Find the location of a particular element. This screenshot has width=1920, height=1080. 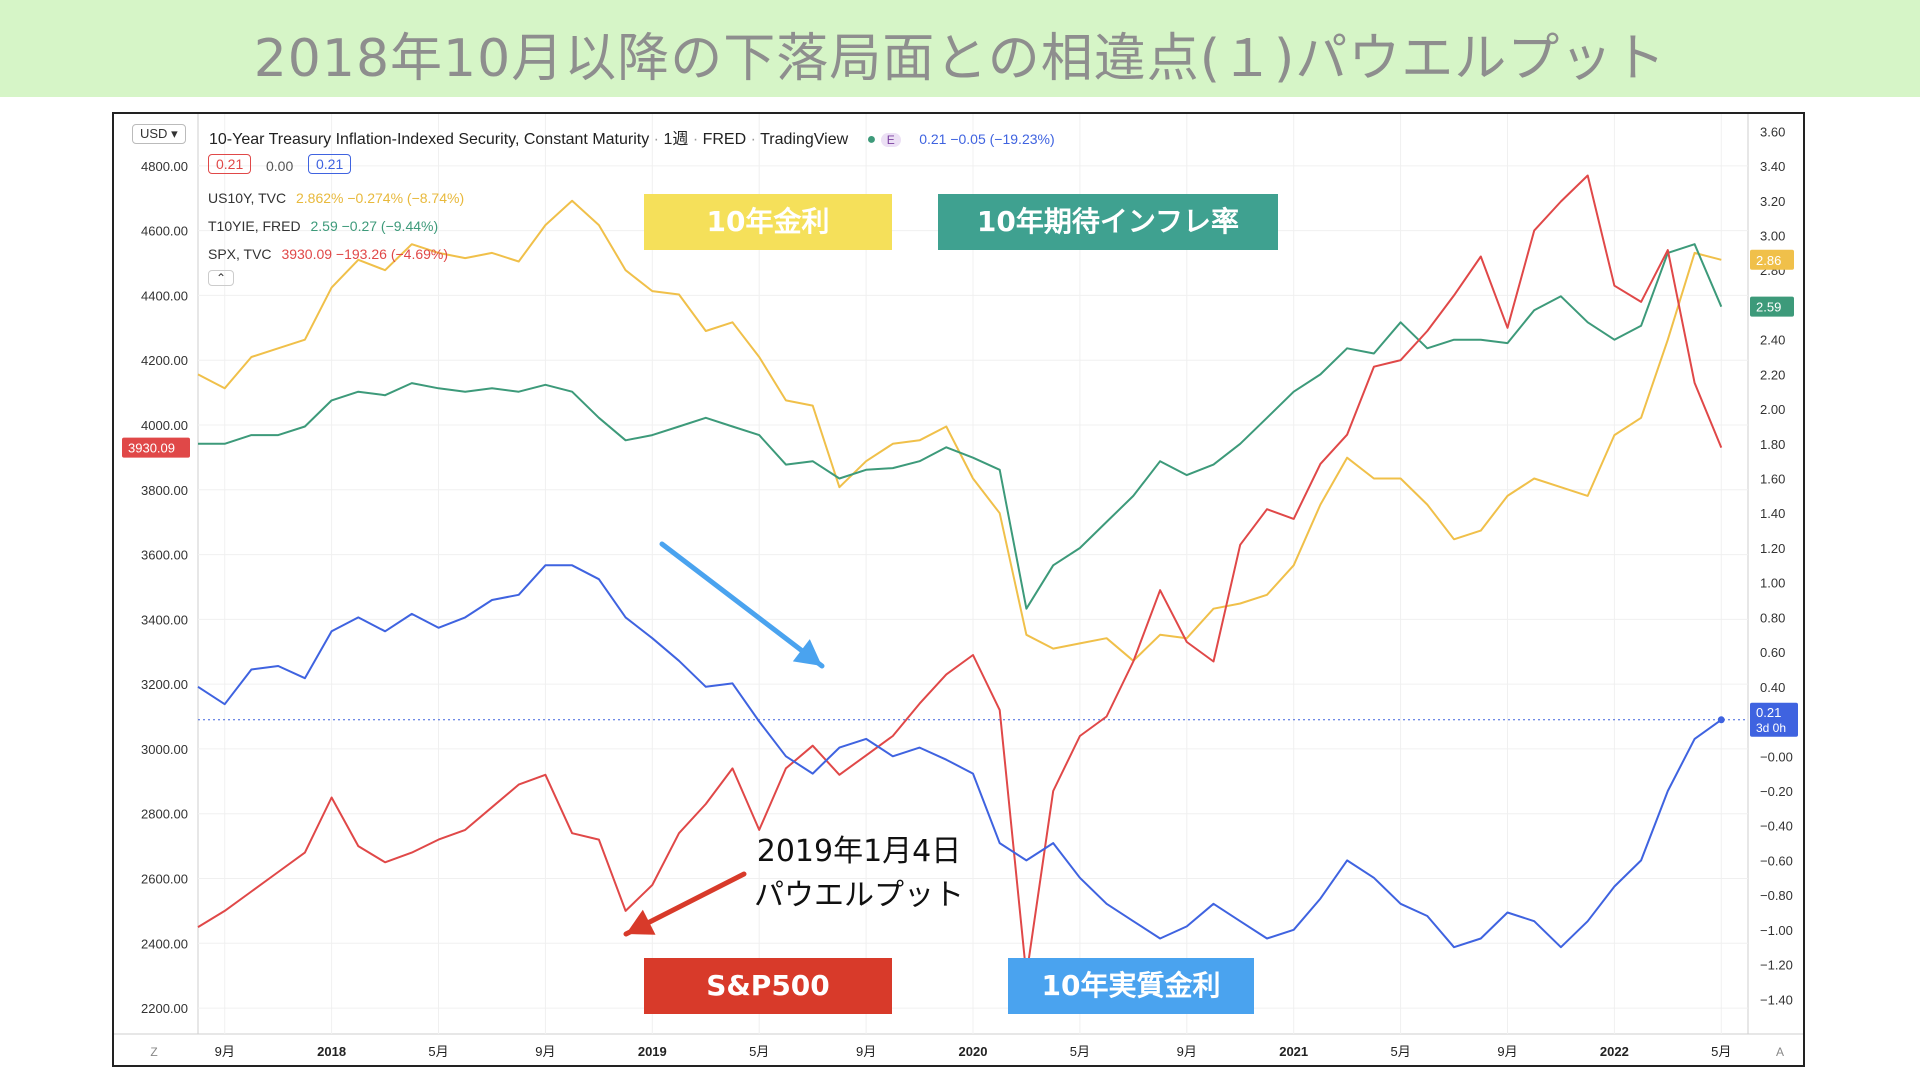

title-band: 2018年10月以降の下落局面との相違点(１)パウエルプット is located at coordinates (960, 48).